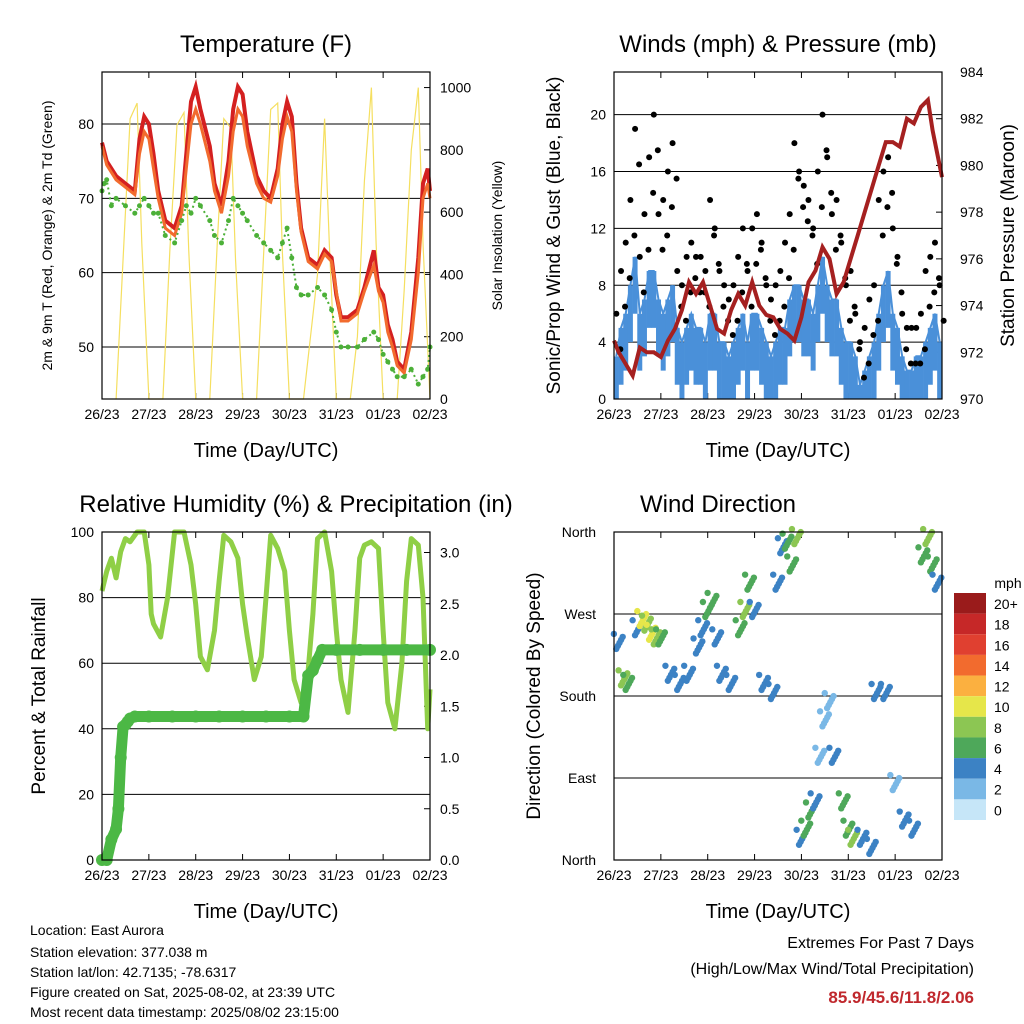 This screenshot has height=1024, width=1024. I want to click on y-tick-label-2: 20, so click(598, 115).